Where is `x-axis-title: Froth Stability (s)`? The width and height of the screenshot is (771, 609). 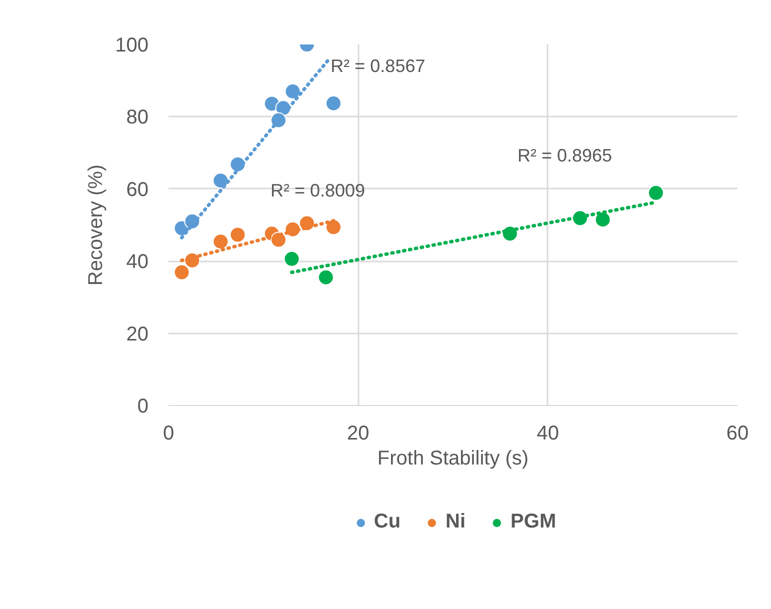
x-axis-title: Froth Stability (s) is located at coordinates (453, 459).